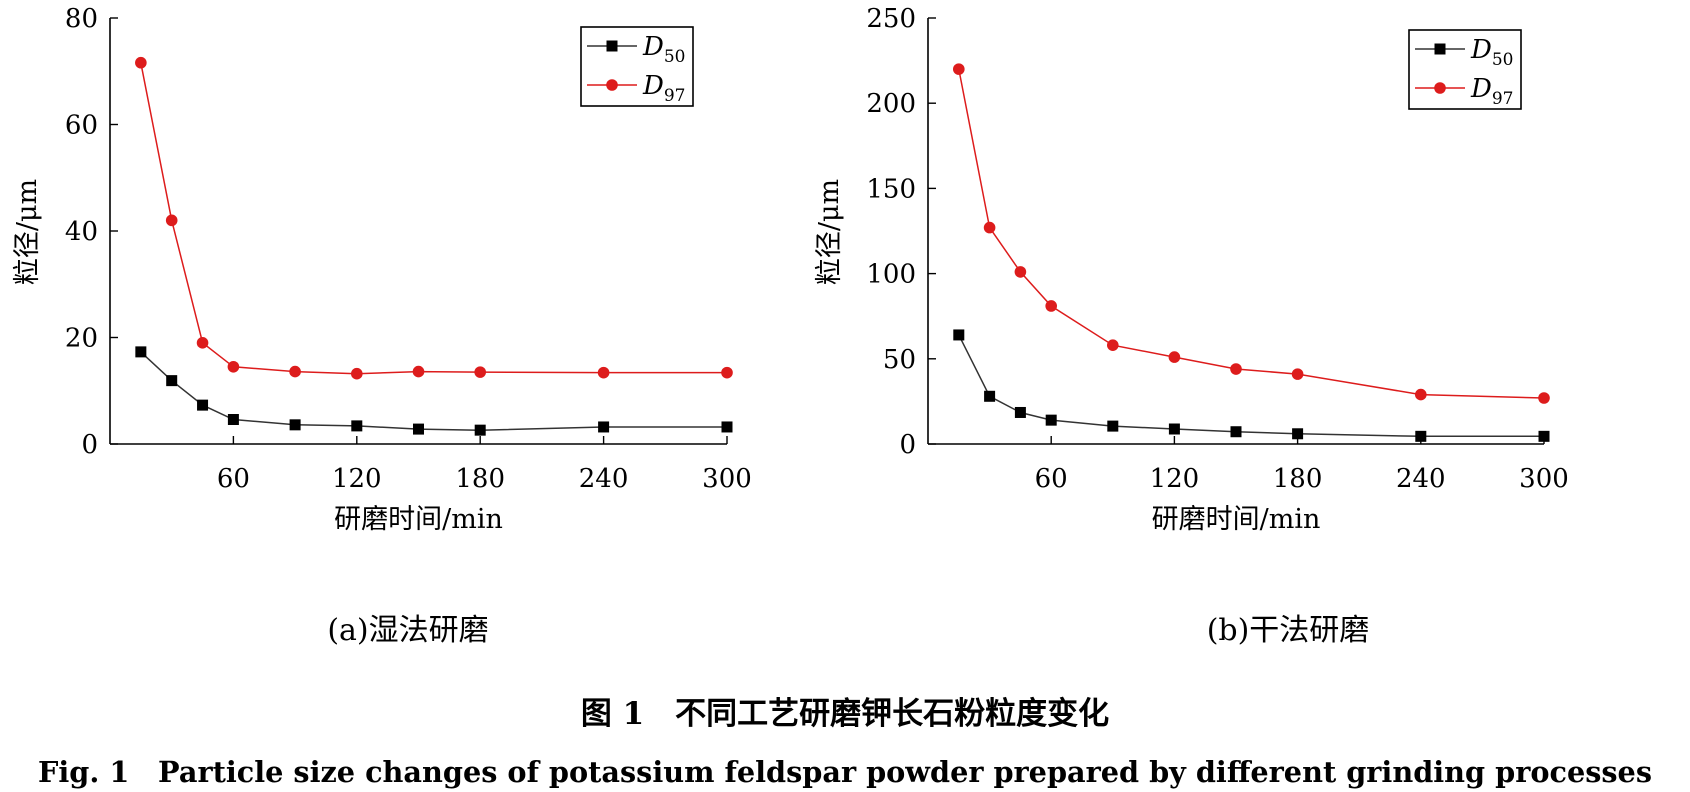 The height and width of the screenshot is (792, 1690). Describe the element at coordinates (891, 104) in the screenshot. I see `y-tick-label: 200` at that location.